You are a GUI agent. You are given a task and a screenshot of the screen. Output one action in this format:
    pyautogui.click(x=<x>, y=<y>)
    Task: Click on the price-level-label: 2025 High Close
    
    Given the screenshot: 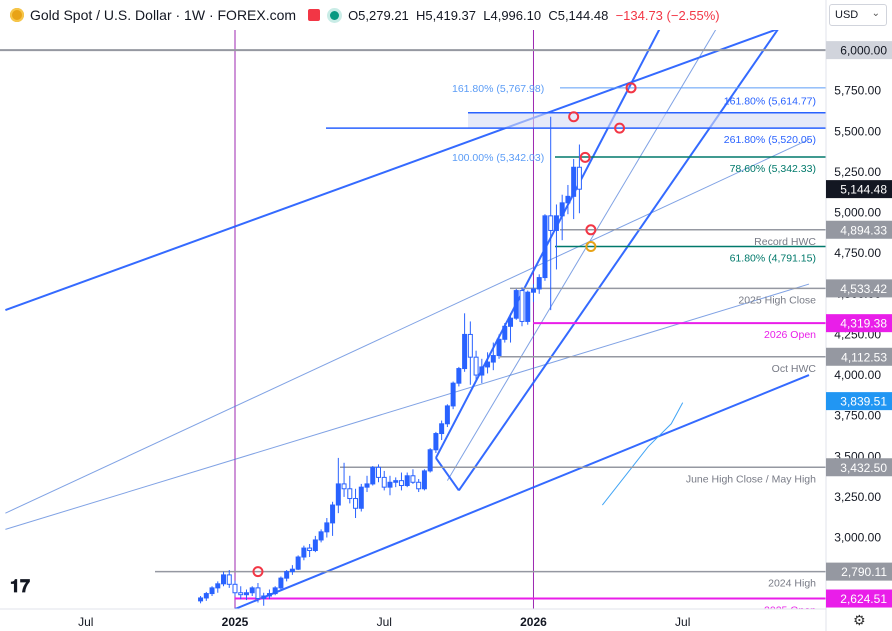 What is the action you would take?
    pyautogui.click(x=777, y=300)
    